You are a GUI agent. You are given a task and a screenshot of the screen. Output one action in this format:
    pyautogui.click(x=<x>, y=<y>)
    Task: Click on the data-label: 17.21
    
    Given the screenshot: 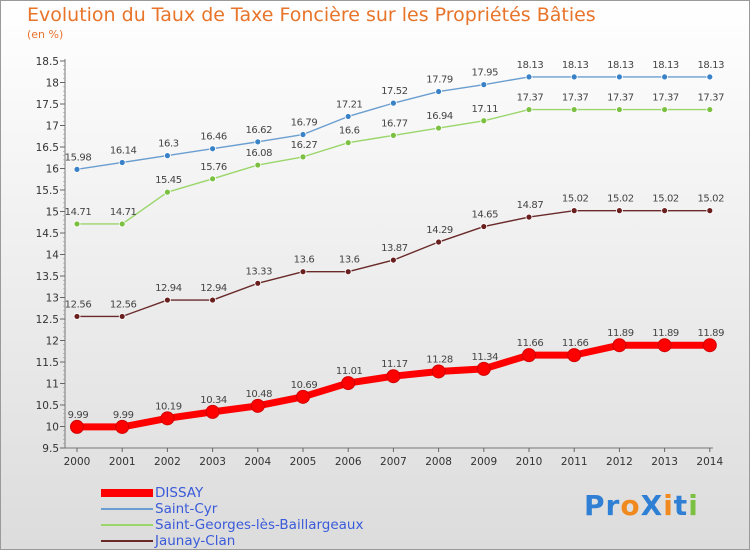 What is the action you would take?
    pyautogui.click(x=349, y=104)
    